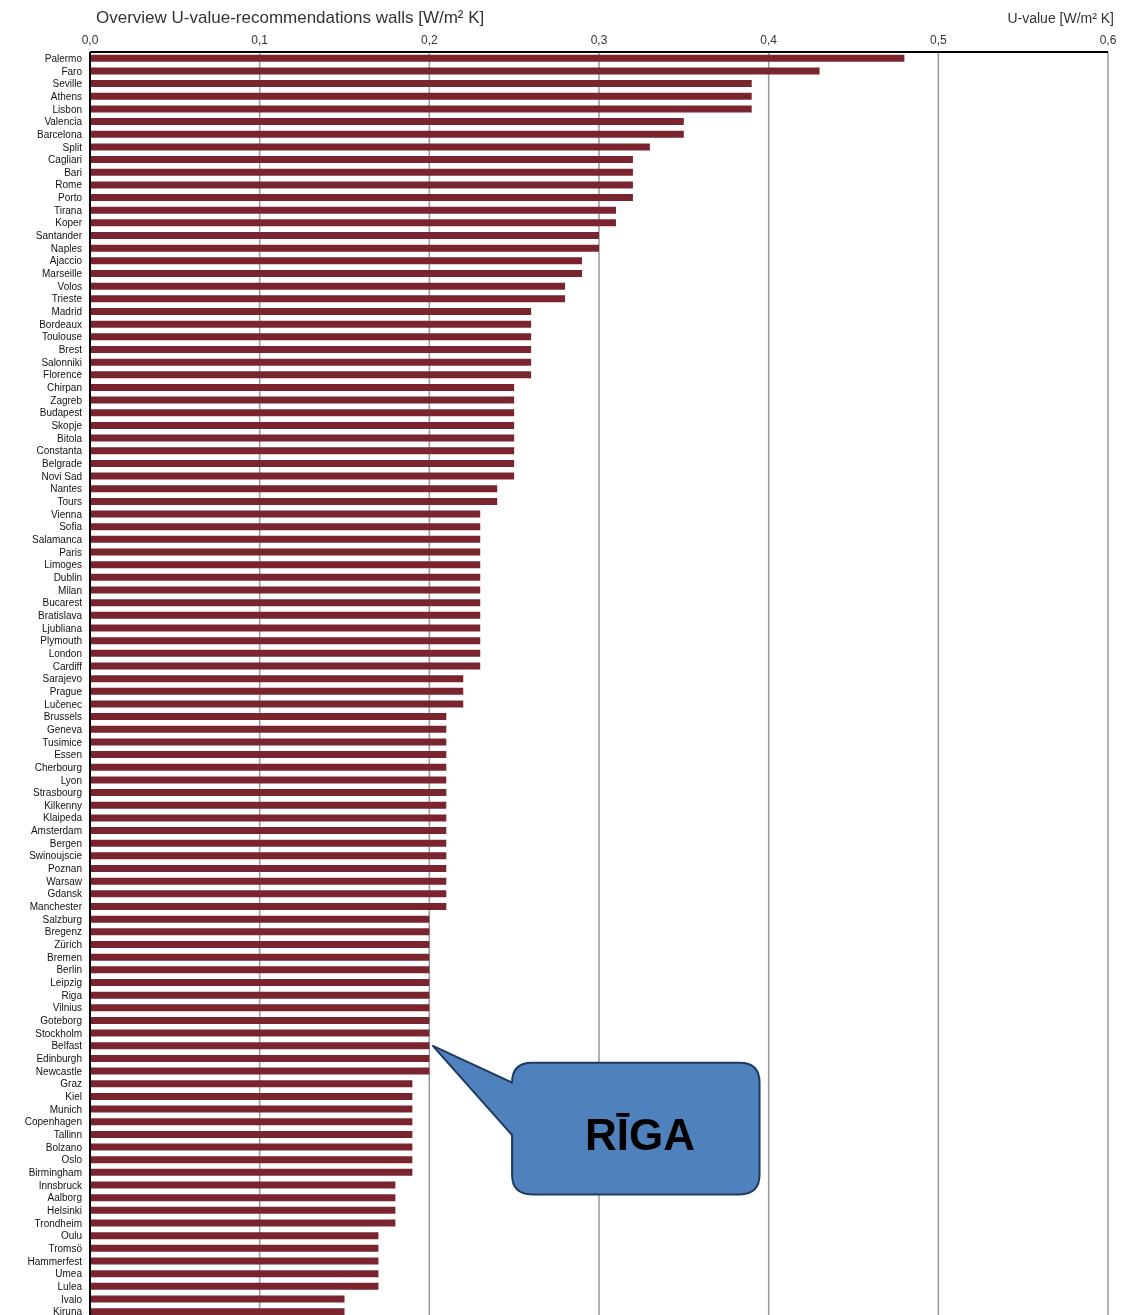 The width and height of the screenshot is (1124, 1315). Describe the element at coordinates (938, 40) in the screenshot. I see `x-tick-label: 0,5` at that location.